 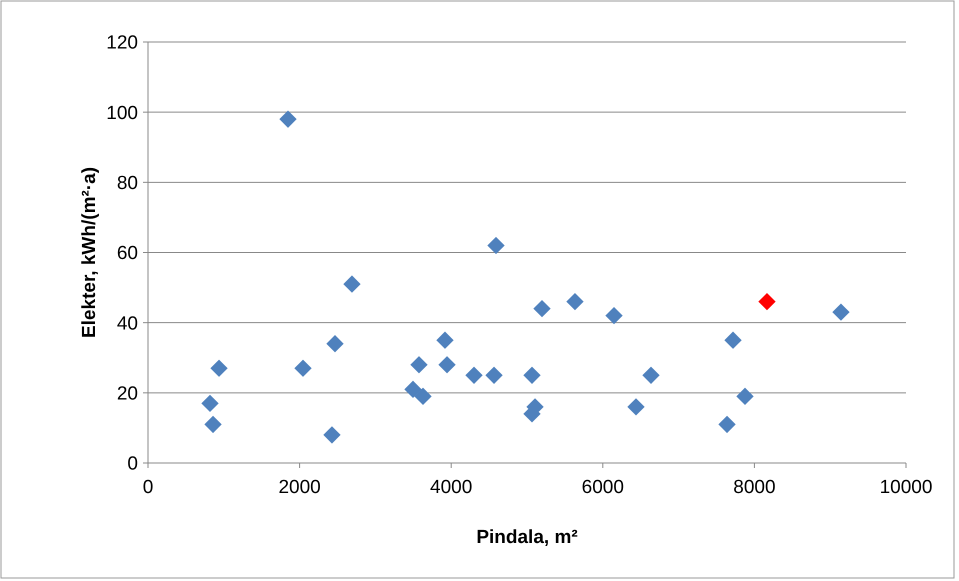 What do you see at coordinates (527, 537) in the screenshot?
I see `x-axis-title: Pindala, m²` at bounding box center [527, 537].